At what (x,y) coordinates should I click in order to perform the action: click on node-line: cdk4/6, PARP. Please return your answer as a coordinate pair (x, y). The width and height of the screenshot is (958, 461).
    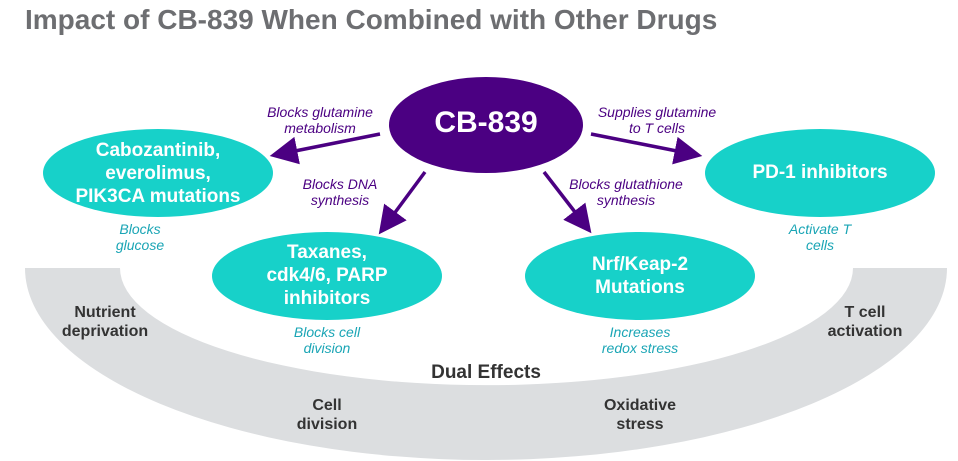
    Looking at the image, I should click on (327, 275).